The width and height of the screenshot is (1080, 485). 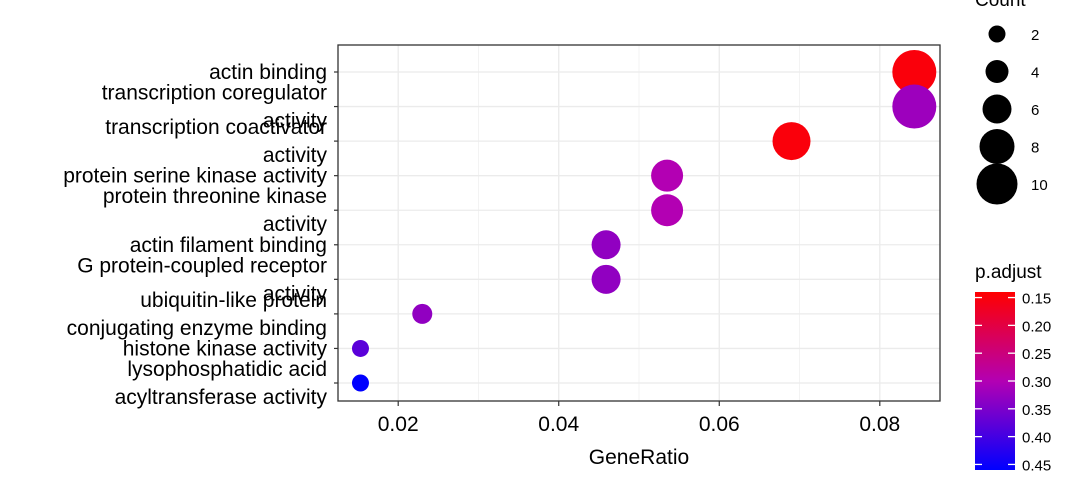 I want to click on x-tick-label-3: 0.08, so click(x=879, y=424).